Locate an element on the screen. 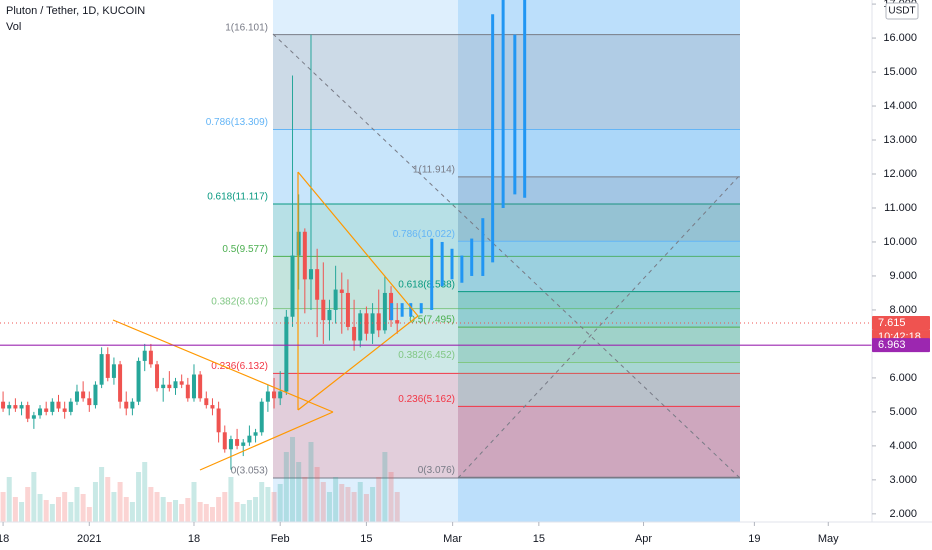 This screenshot has height=550, width=932. y-tick-label: 3.000 is located at coordinates (903, 480).